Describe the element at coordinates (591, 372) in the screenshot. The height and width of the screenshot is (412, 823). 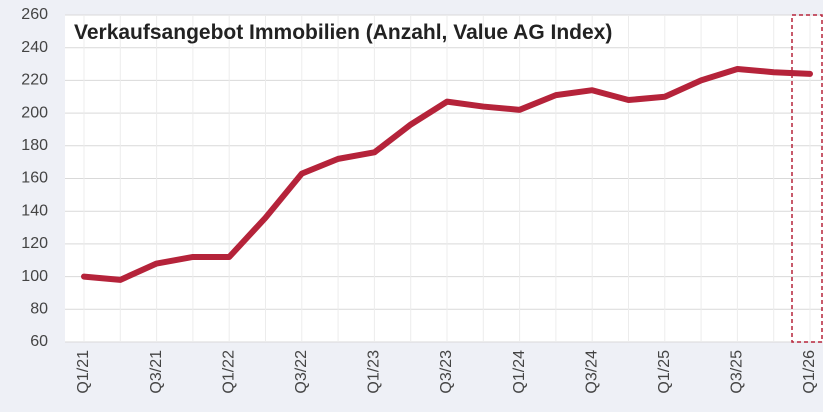
I see `x-tick-label: Q3/24` at that location.